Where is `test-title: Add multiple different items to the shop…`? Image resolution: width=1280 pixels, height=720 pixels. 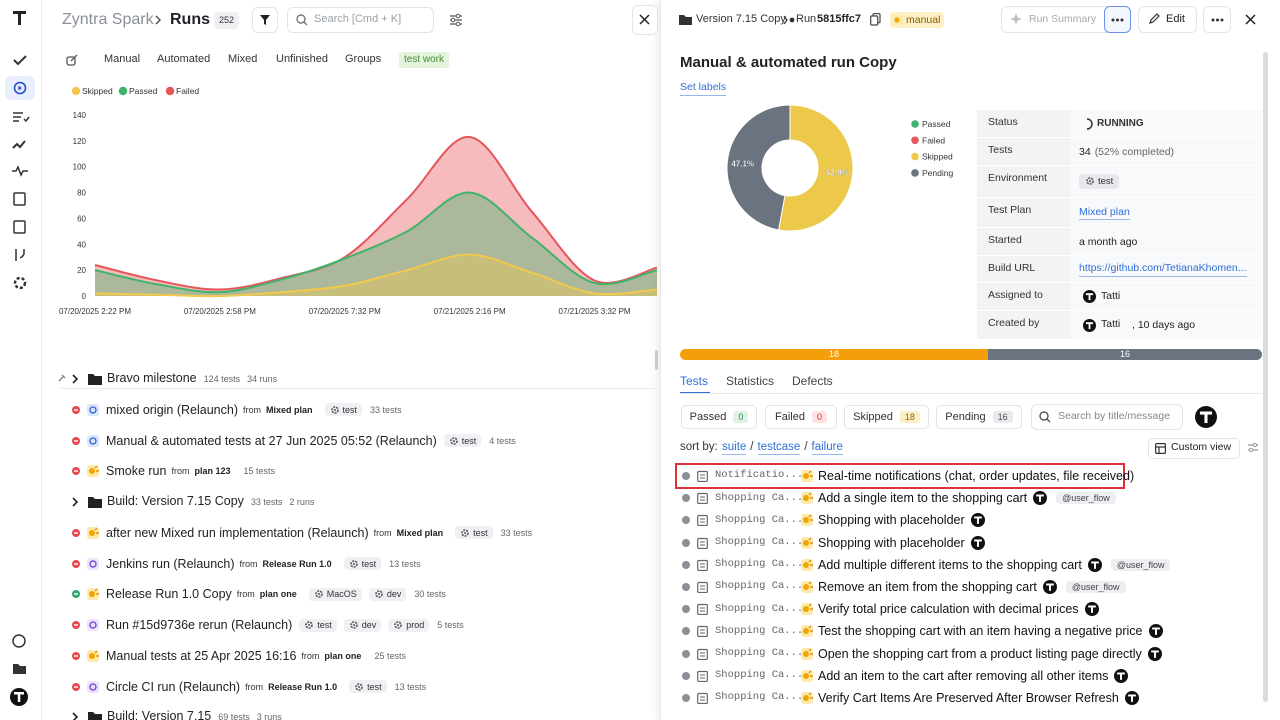
test-title: Add multiple different items to the shop… is located at coordinates (950, 564).